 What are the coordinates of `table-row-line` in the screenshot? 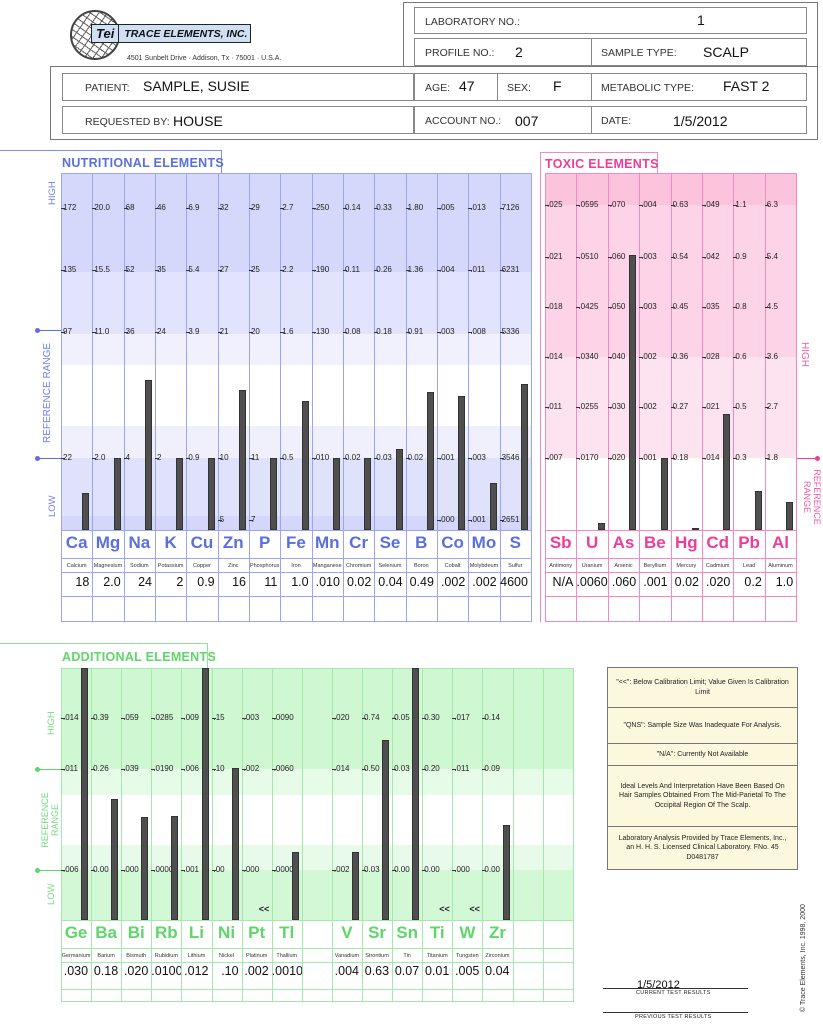 It's located at (317, 948).